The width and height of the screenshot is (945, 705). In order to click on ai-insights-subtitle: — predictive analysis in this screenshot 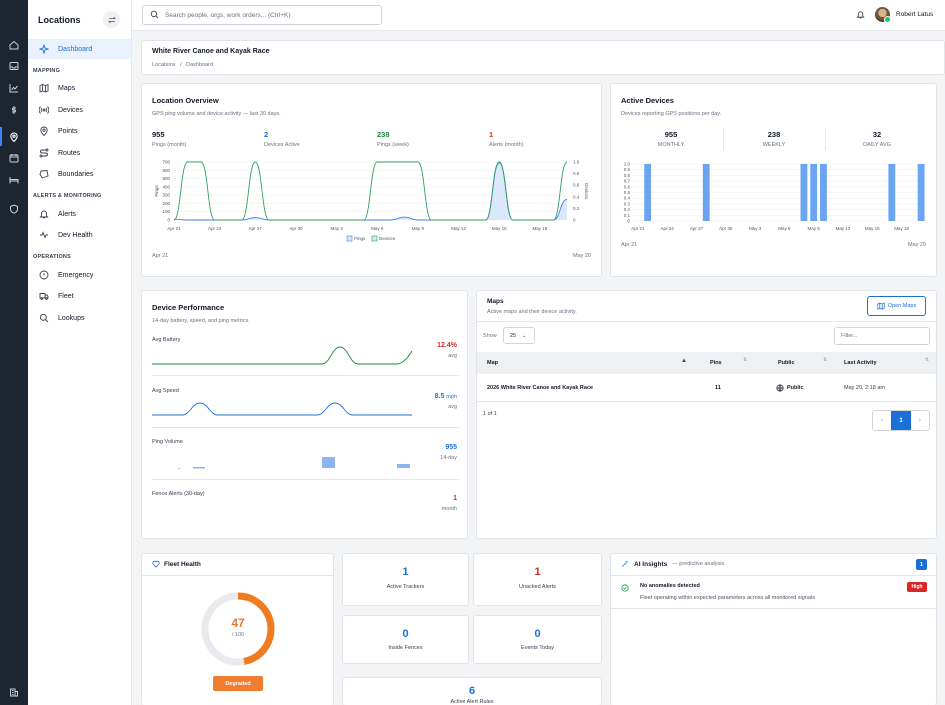, I will do `click(698, 564)`.